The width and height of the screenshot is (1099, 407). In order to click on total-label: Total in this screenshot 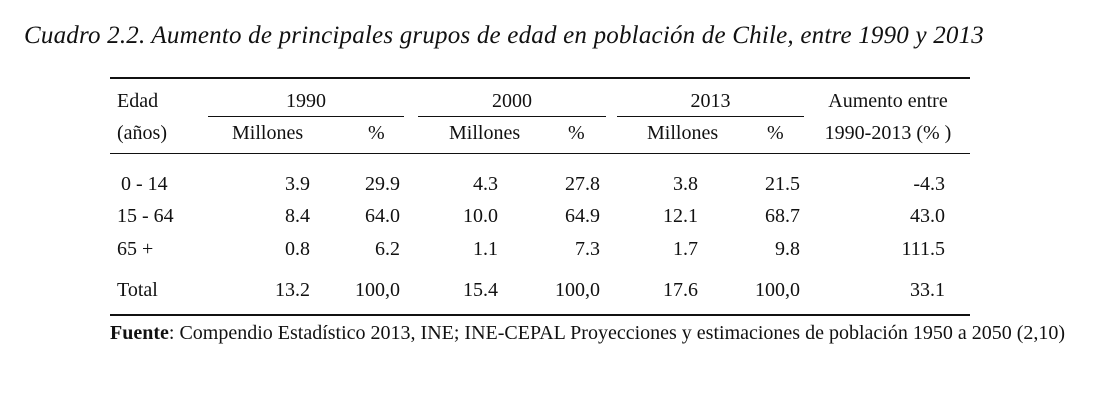, I will do `click(137, 290)`.